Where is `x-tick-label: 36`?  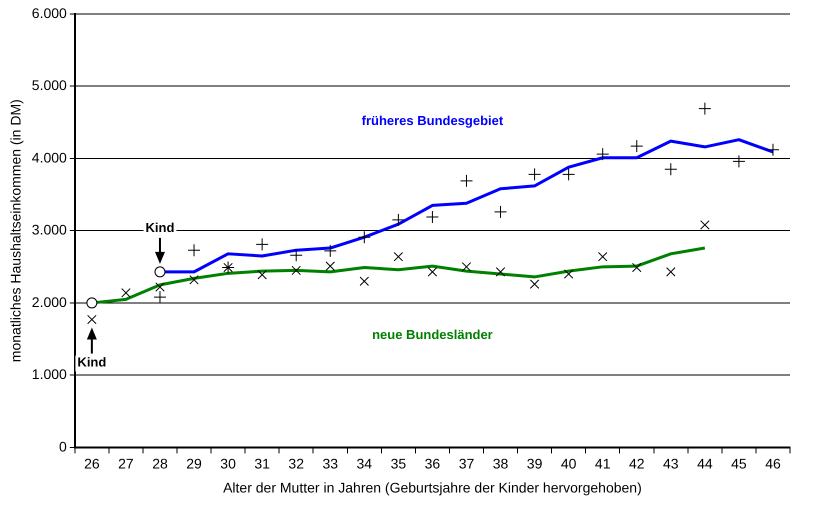
x-tick-label: 36 is located at coordinates (432, 464).